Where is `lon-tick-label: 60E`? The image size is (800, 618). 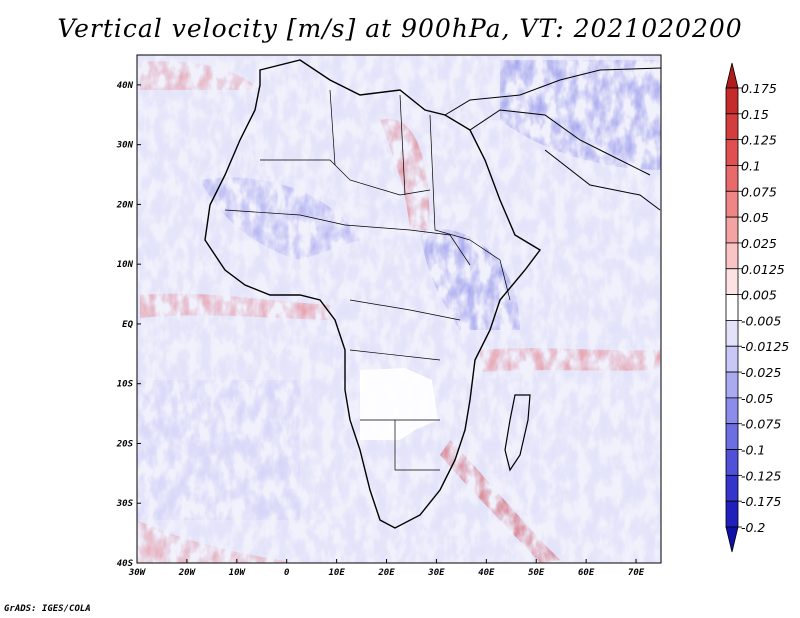
lon-tick-label: 60E is located at coordinates (586, 573).